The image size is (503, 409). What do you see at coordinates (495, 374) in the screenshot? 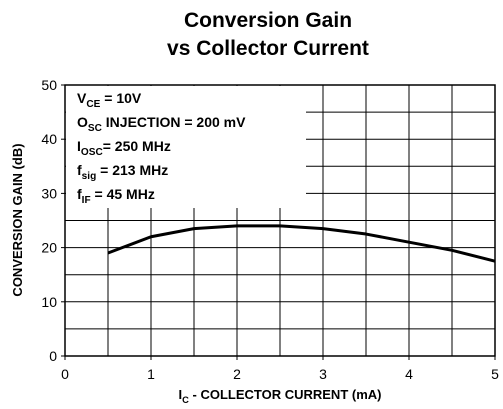
I see `x-tick-label: 5` at bounding box center [495, 374].